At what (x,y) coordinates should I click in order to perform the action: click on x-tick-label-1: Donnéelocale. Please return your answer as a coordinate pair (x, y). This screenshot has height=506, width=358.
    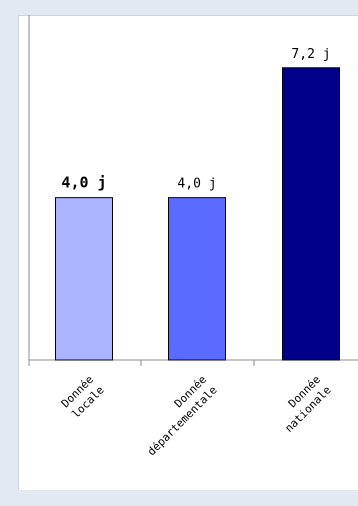
    Looking at the image, I should click on (83, 397).